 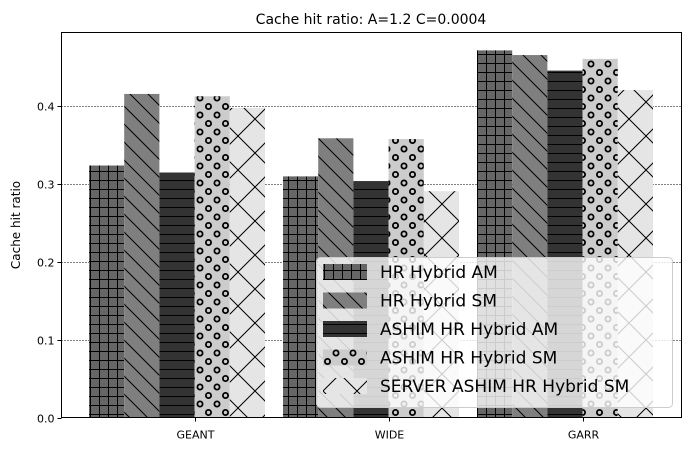 I want to click on y-axis-label: Cache hit ratio, so click(x=16, y=225).